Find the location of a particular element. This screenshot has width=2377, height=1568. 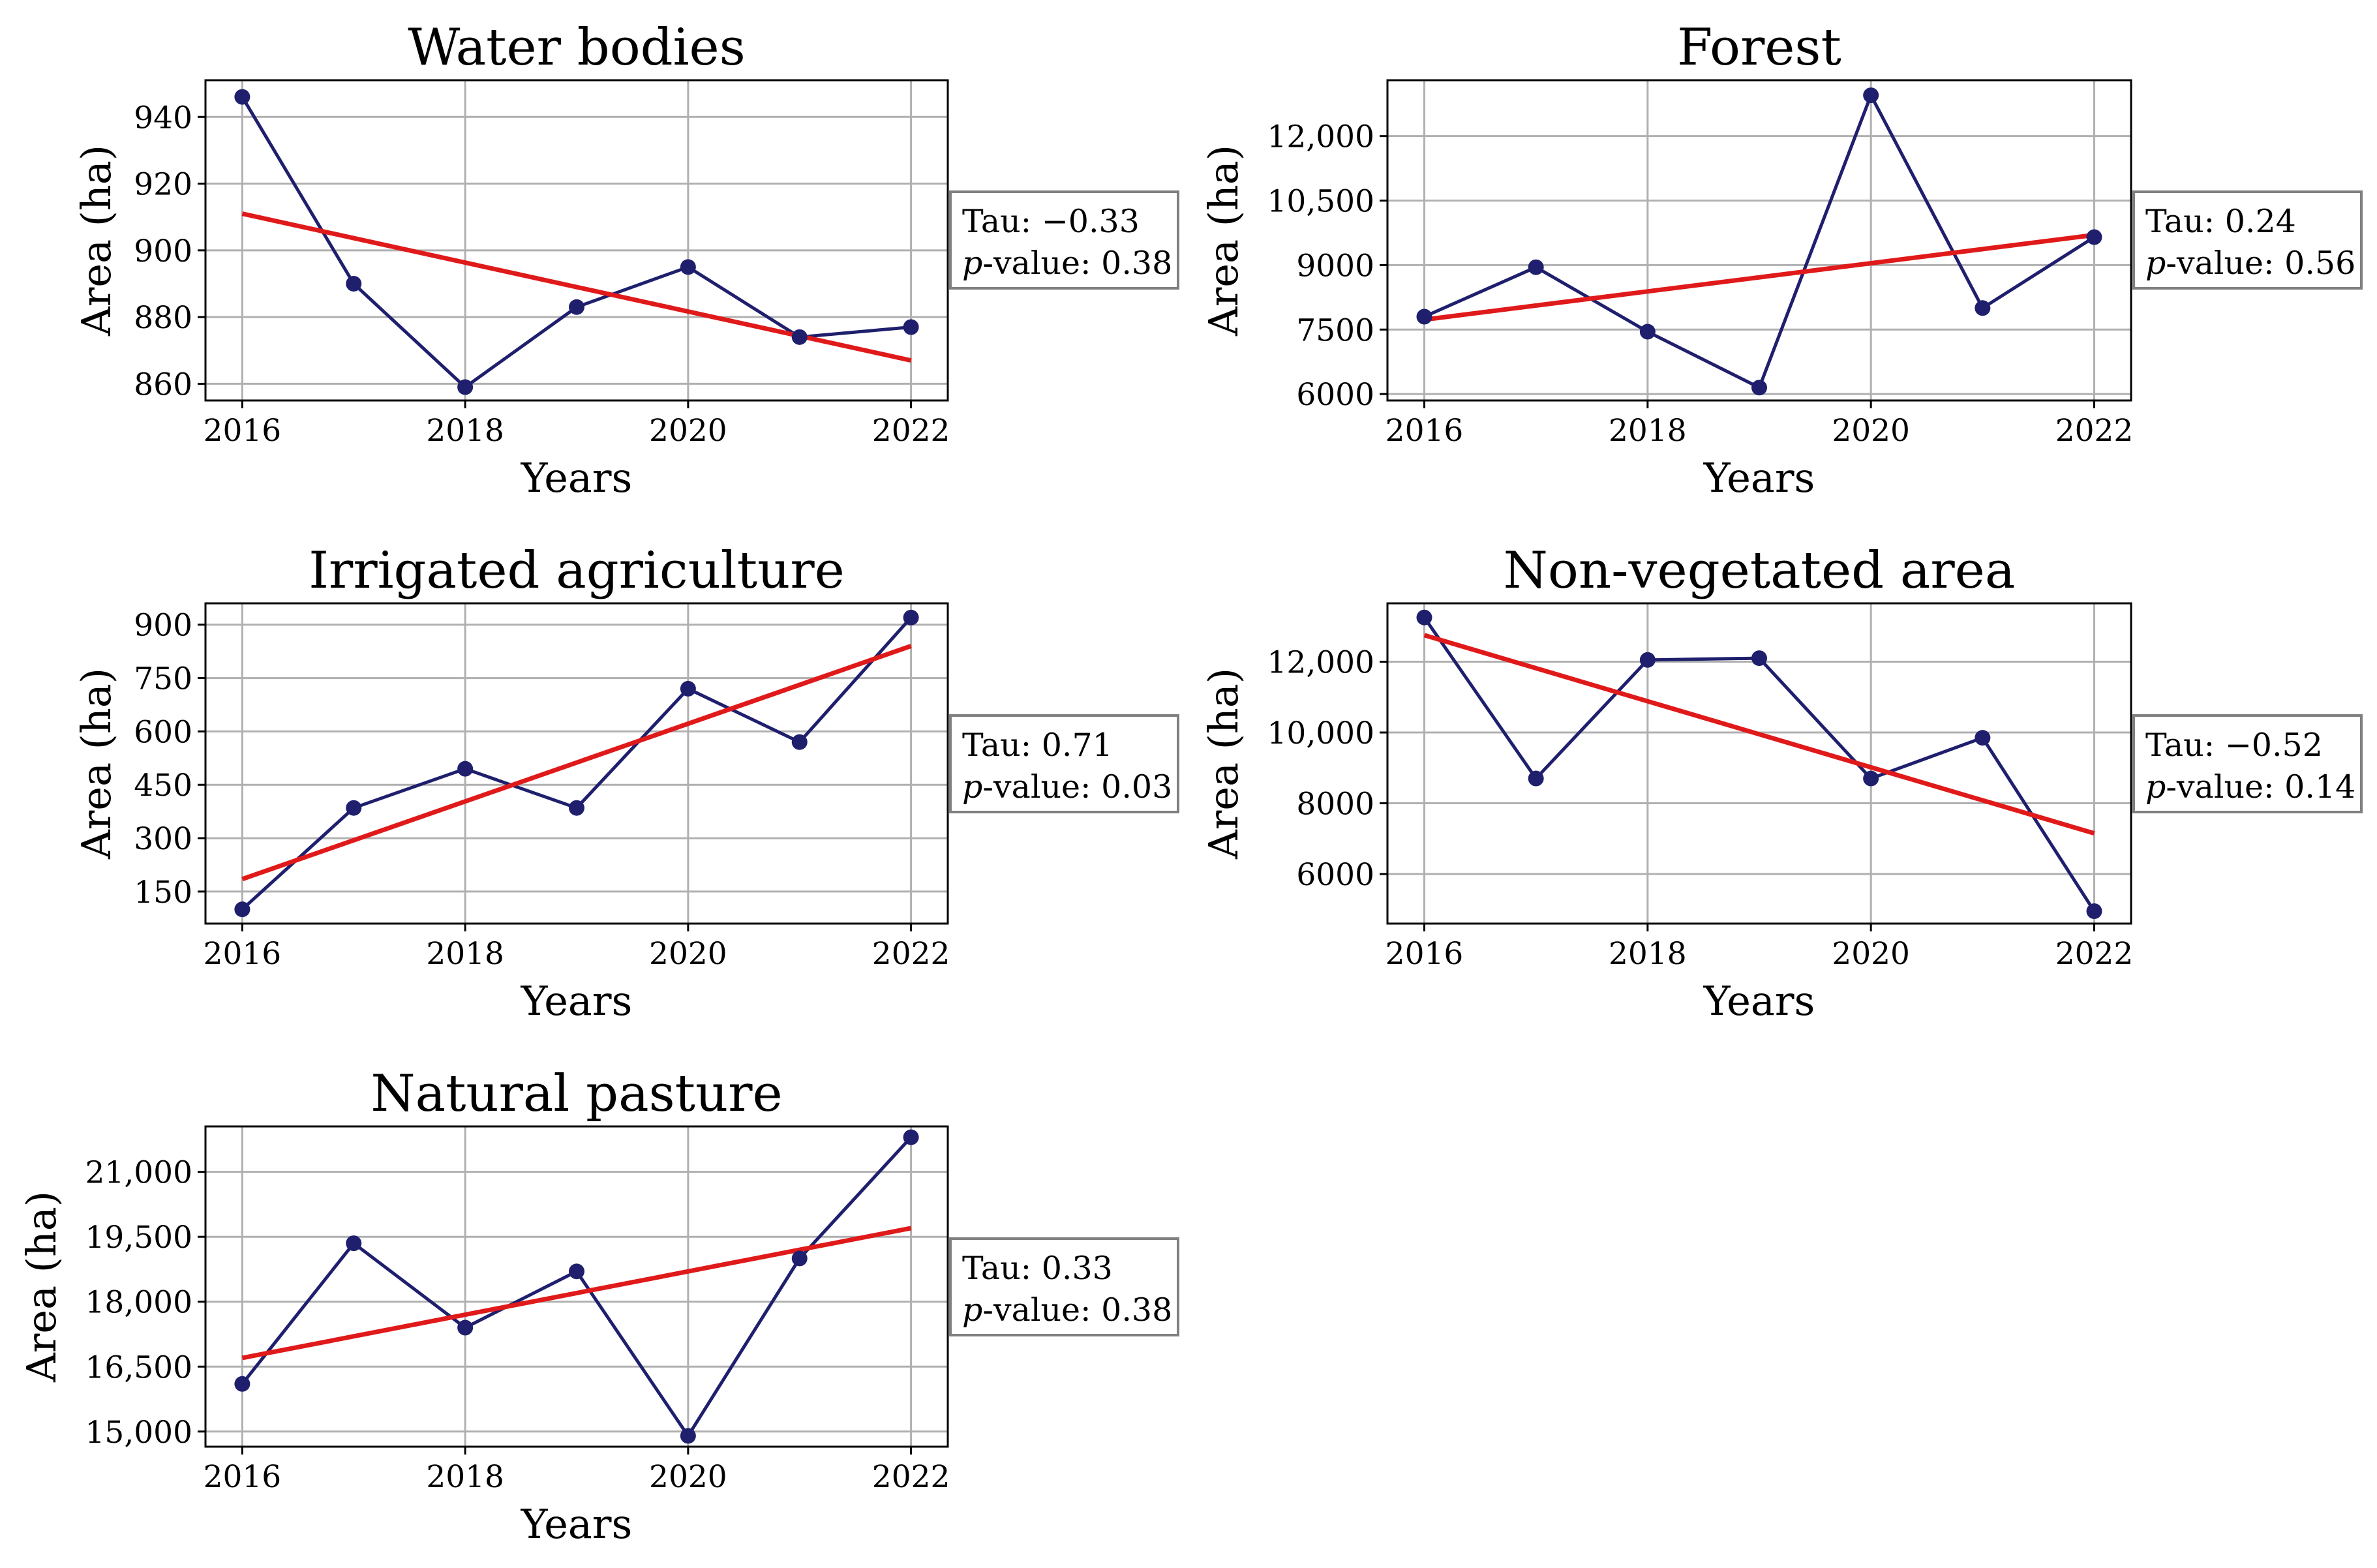

chart-title: Natural pasture is located at coordinates (577, 1093).